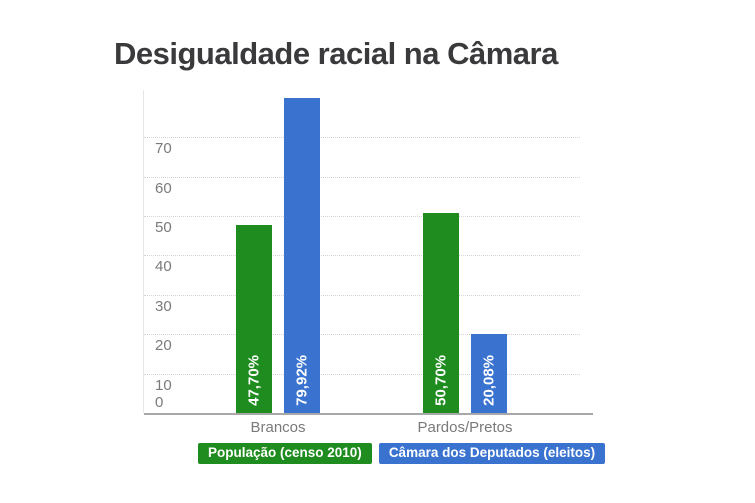 The image size is (755, 503). Describe the element at coordinates (159, 402) in the screenshot. I see `y-tick-label-0: 0` at that location.